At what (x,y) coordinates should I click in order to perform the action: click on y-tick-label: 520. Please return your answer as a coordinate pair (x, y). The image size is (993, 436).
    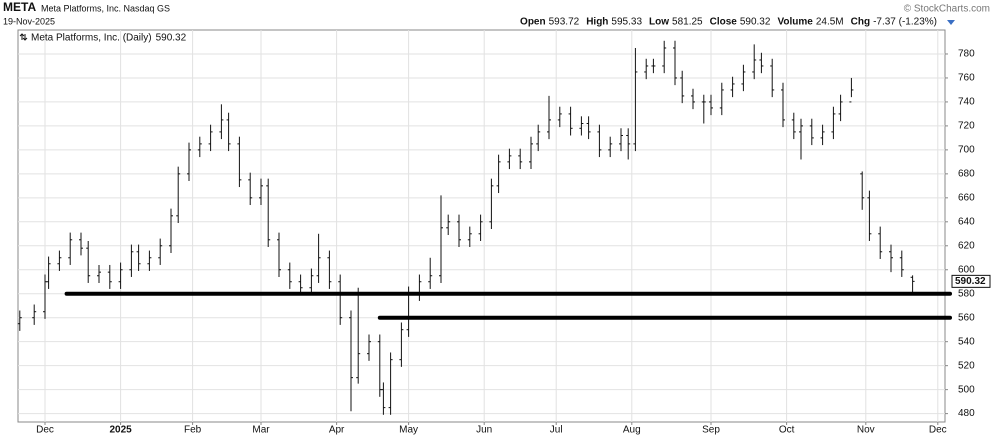
    Looking at the image, I should click on (966, 365).